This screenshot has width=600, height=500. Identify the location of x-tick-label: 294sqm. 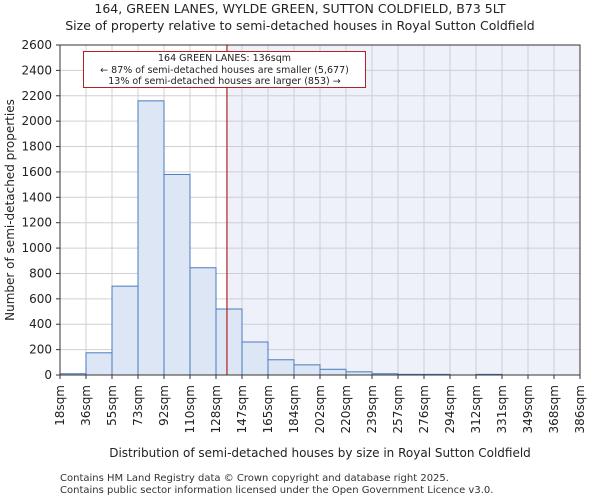
(450, 409).